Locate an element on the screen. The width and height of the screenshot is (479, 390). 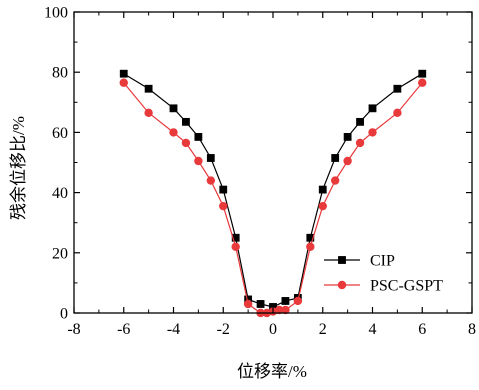
y-tick-label: 100 is located at coordinates (56, 13).